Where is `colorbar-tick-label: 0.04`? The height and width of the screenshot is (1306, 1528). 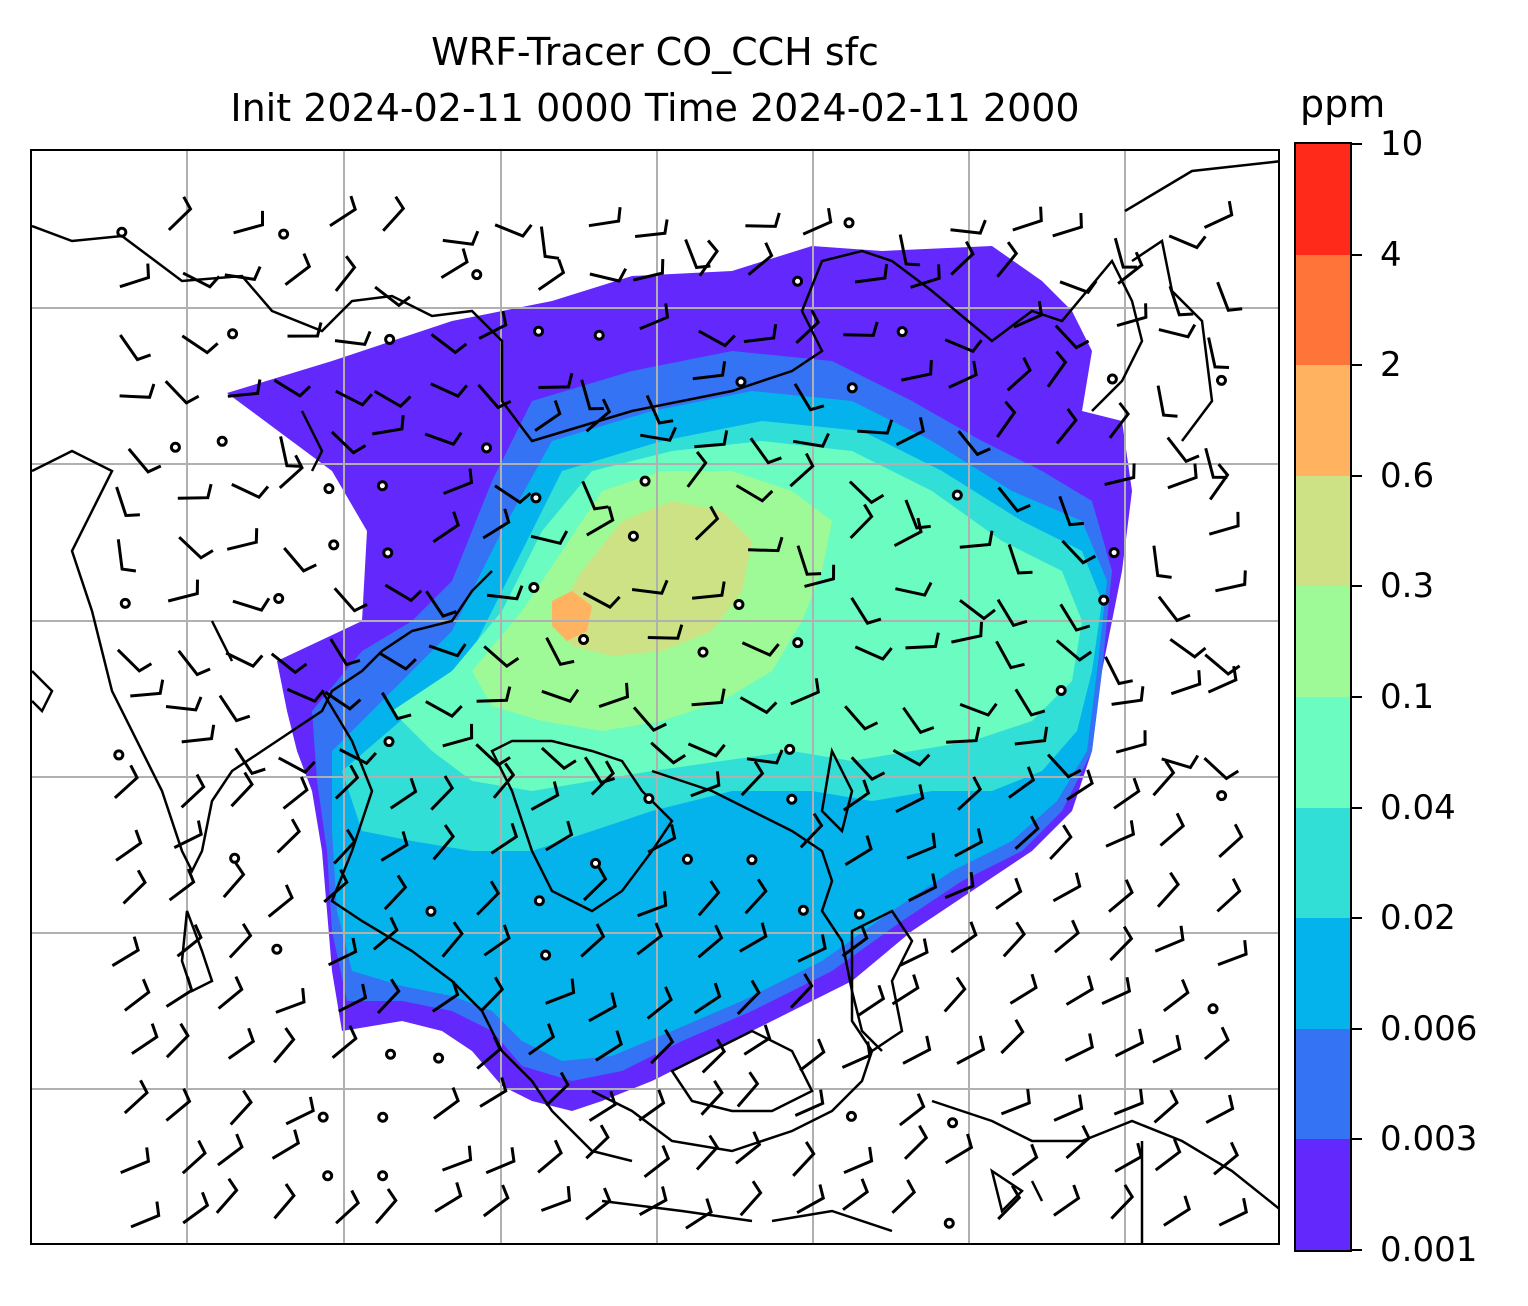 colorbar-tick-label: 0.04 is located at coordinates (1418, 807).